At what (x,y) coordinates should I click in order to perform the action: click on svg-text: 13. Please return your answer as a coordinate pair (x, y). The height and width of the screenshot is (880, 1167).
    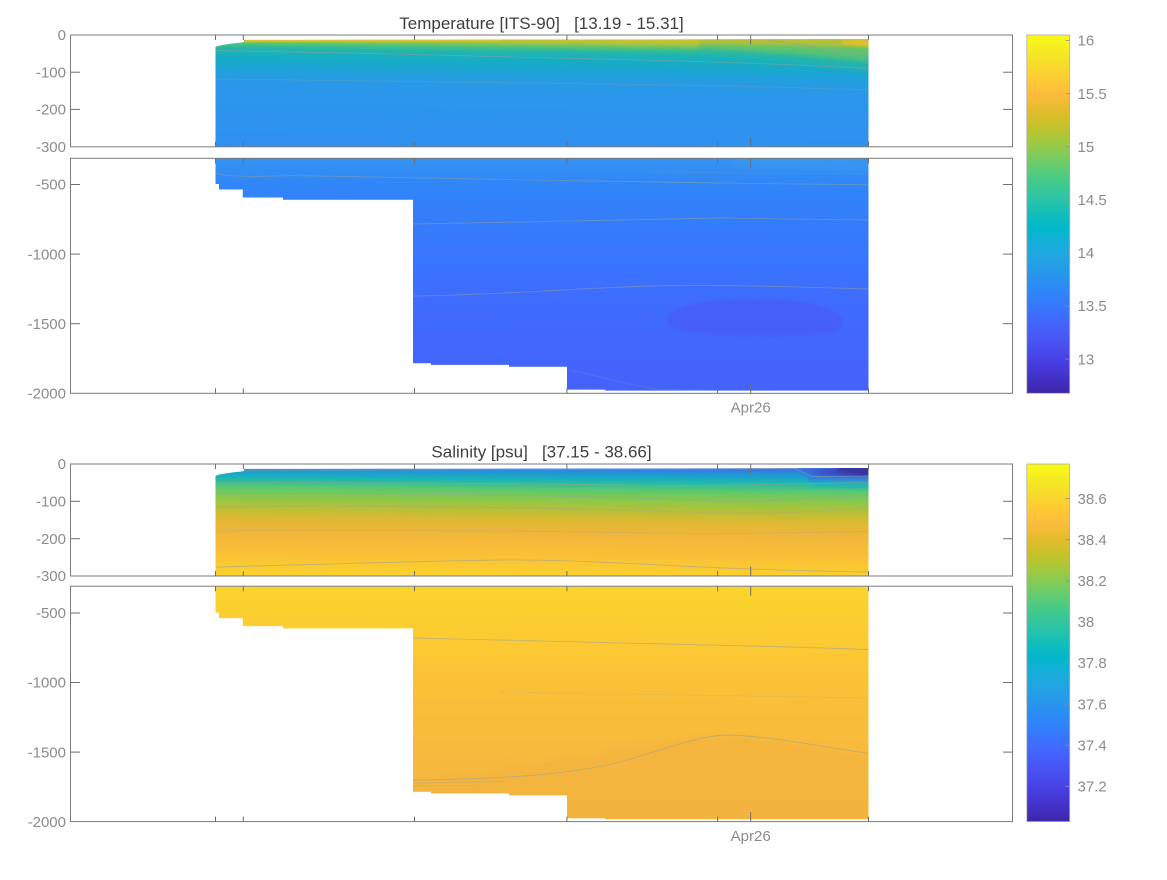
    Looking at the image, I should click on (1086, 359).